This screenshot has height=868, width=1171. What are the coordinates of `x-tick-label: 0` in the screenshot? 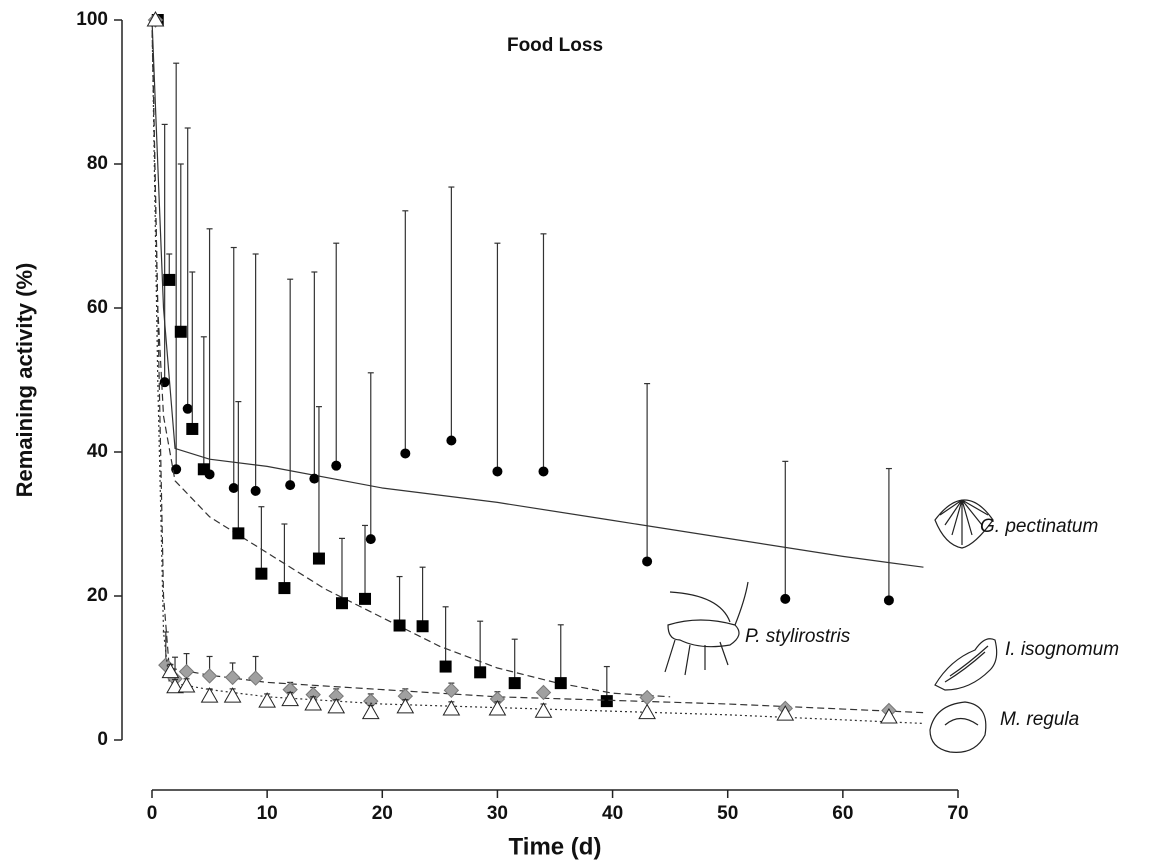 It's located at (152, 813).